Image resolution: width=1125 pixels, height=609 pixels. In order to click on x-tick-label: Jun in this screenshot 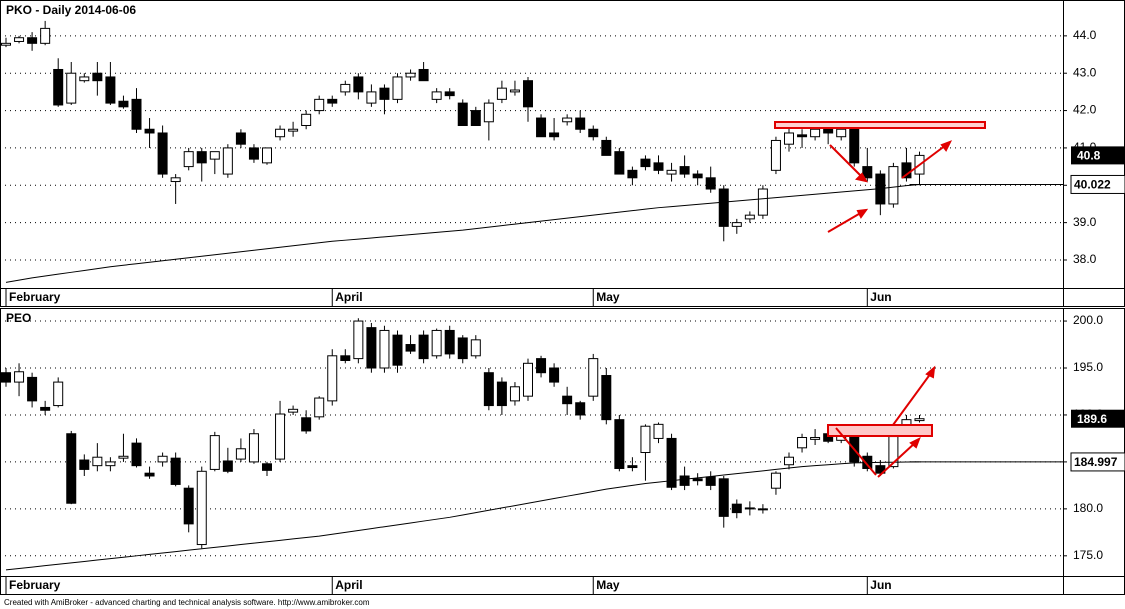, I will do `click(880, 585)`.